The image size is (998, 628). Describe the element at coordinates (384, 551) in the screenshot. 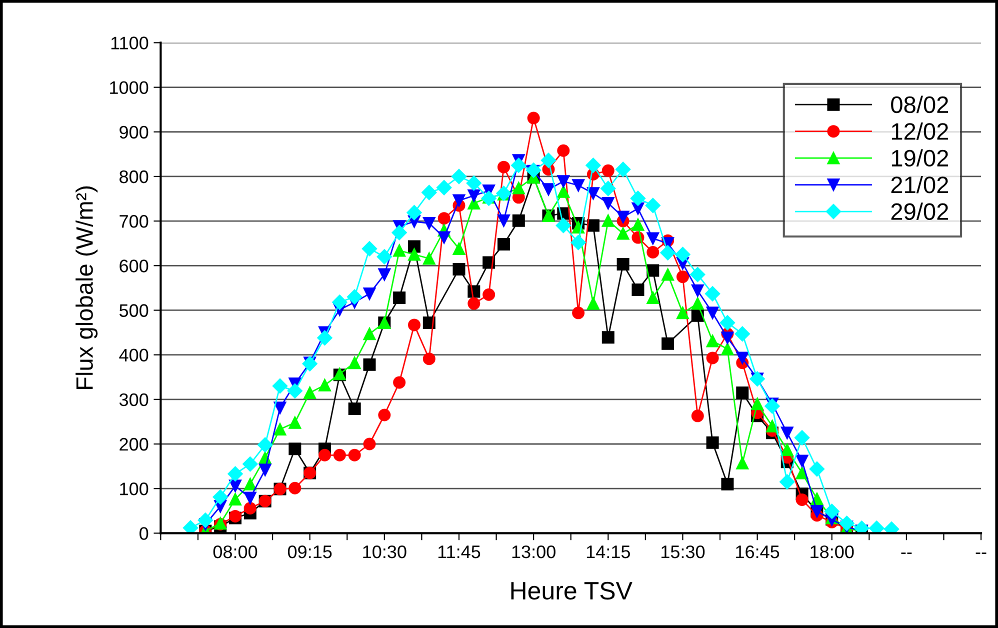

I see `x-tick-label: 10:30` at that location.